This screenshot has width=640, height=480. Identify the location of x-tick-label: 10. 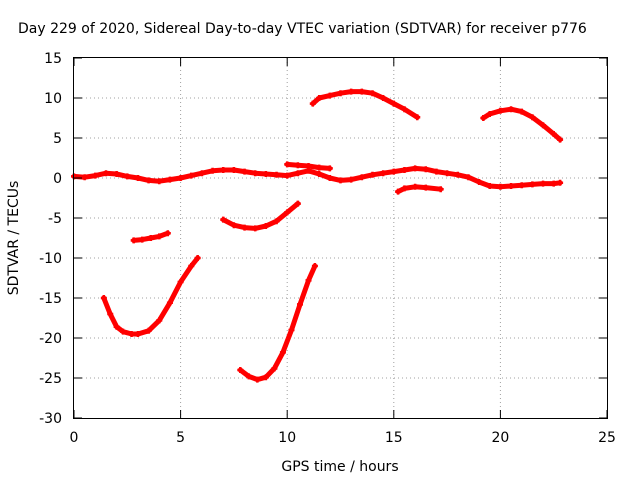
(287, 438).